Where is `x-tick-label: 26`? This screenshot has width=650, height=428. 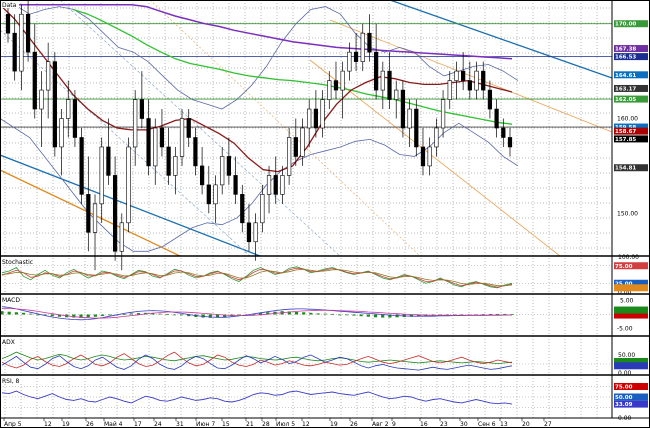
x-tick-label: 26 is located at coordinates (354, 424).